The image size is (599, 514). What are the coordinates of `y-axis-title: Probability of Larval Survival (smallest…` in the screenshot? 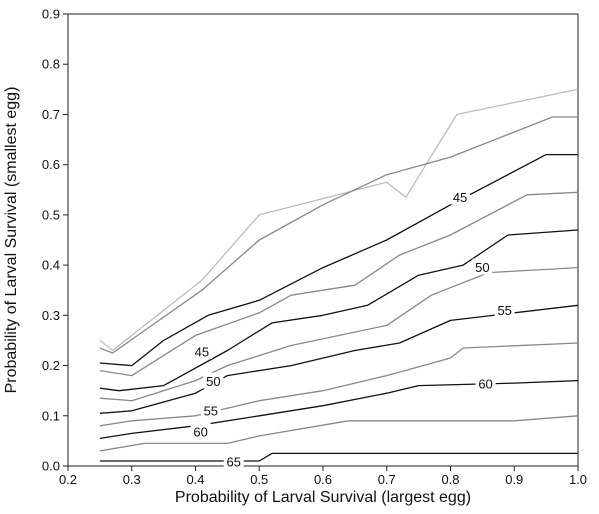 It's located at (11, 240).